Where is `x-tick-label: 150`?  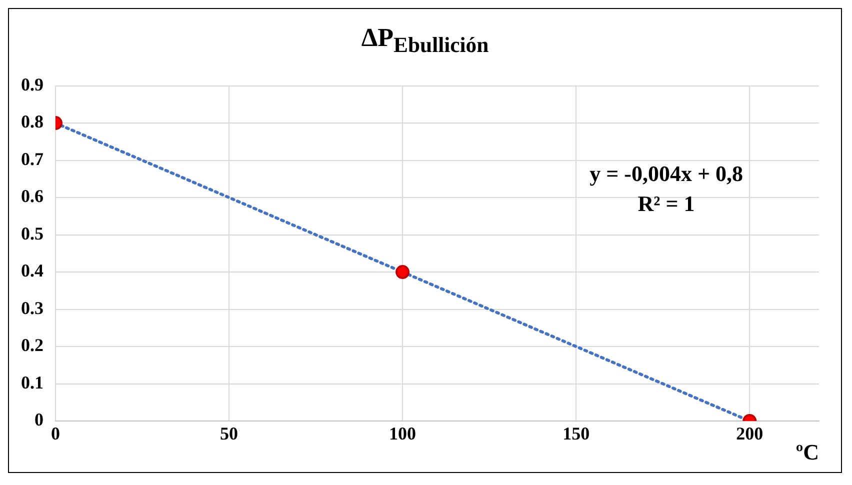 x-tick-label: 150 is located at coordinates (576, 433).